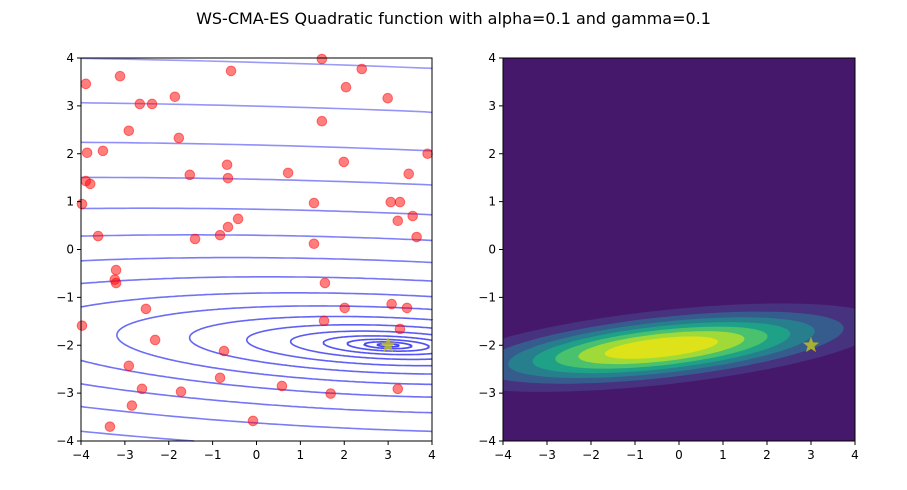 This screenshot has height=490, width=907. I want to click on x-tick-label: −4, so click(503, 455).